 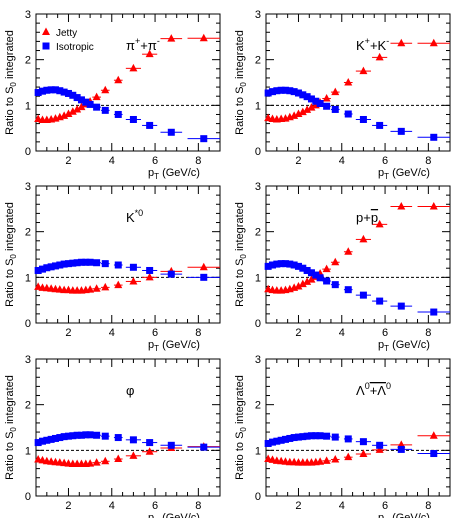 I want to click on particle-label: K++K-, so click(x=372, y=44).